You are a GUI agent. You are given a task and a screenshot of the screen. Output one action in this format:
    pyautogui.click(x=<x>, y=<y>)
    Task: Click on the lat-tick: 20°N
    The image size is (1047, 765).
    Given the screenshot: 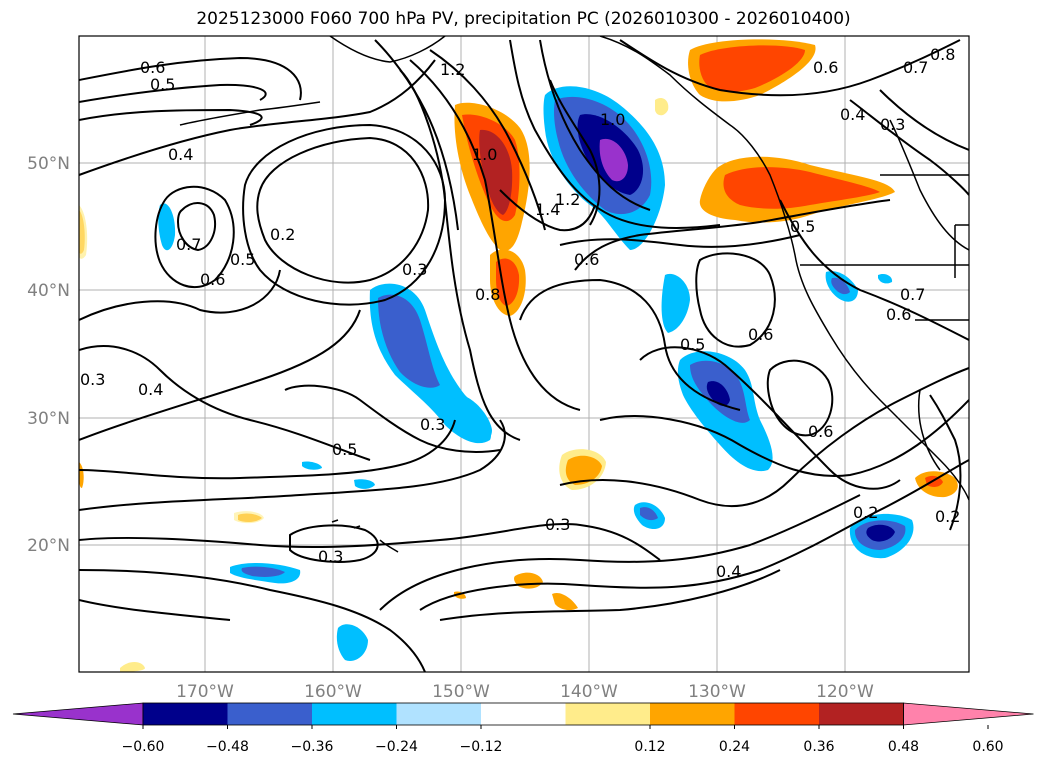 What is the action you would take?
    pyautogui.click(x=48, y=546)
    